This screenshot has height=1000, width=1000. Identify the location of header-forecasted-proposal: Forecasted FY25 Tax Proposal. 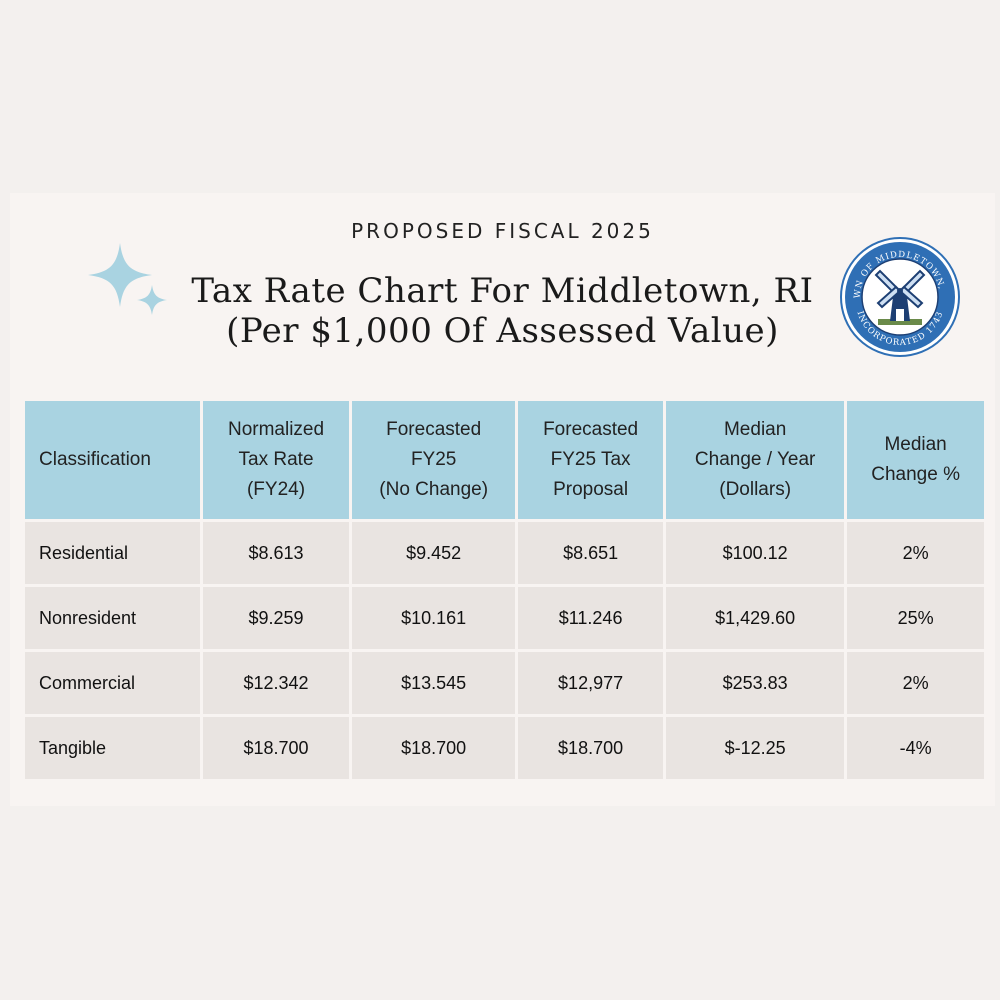
(591, 460).